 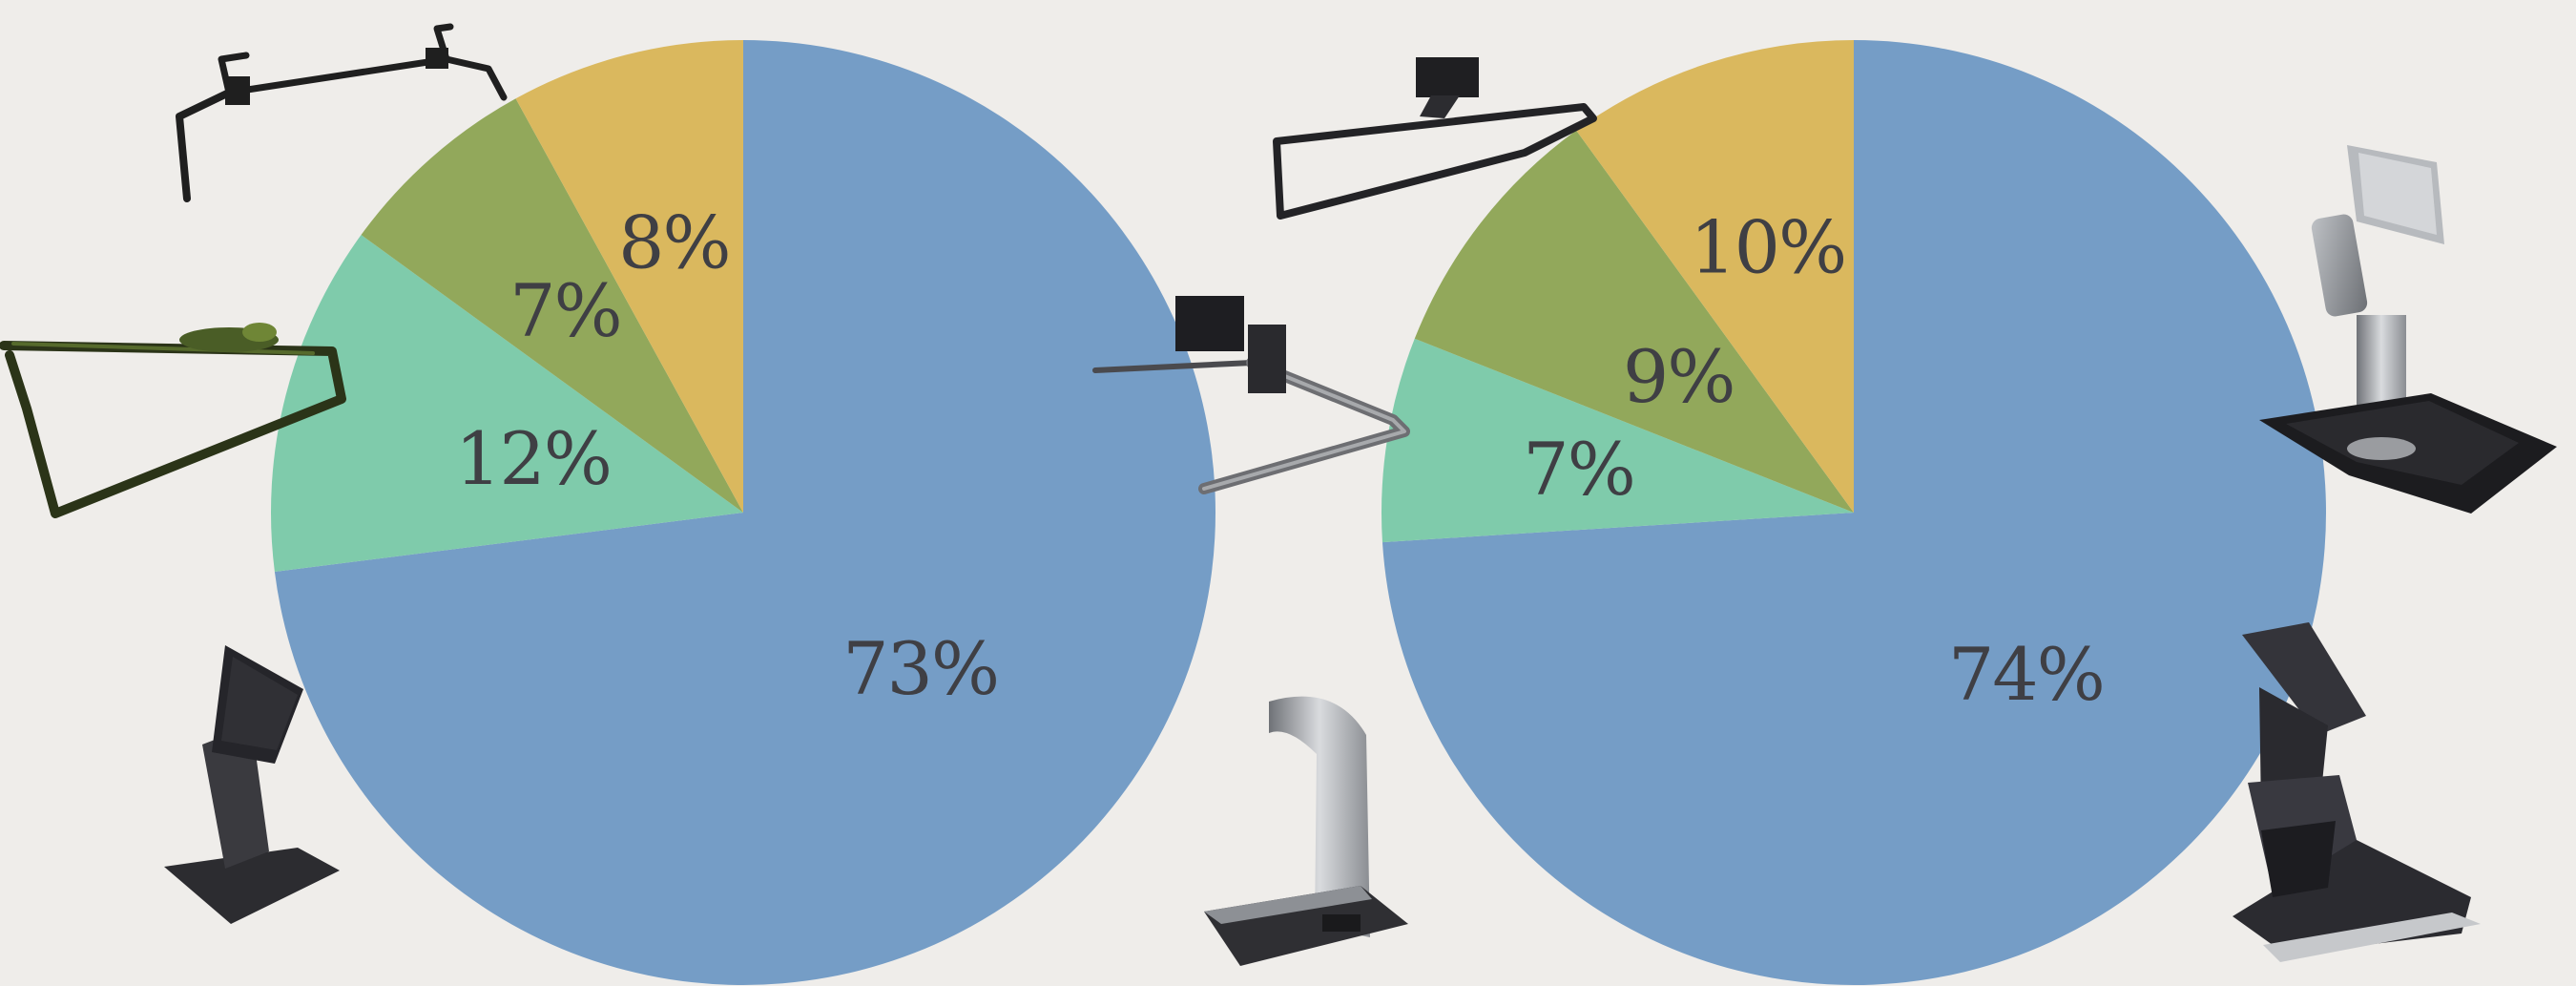 I want to click on slice-label: 10%, so click(x=1767, y=248).